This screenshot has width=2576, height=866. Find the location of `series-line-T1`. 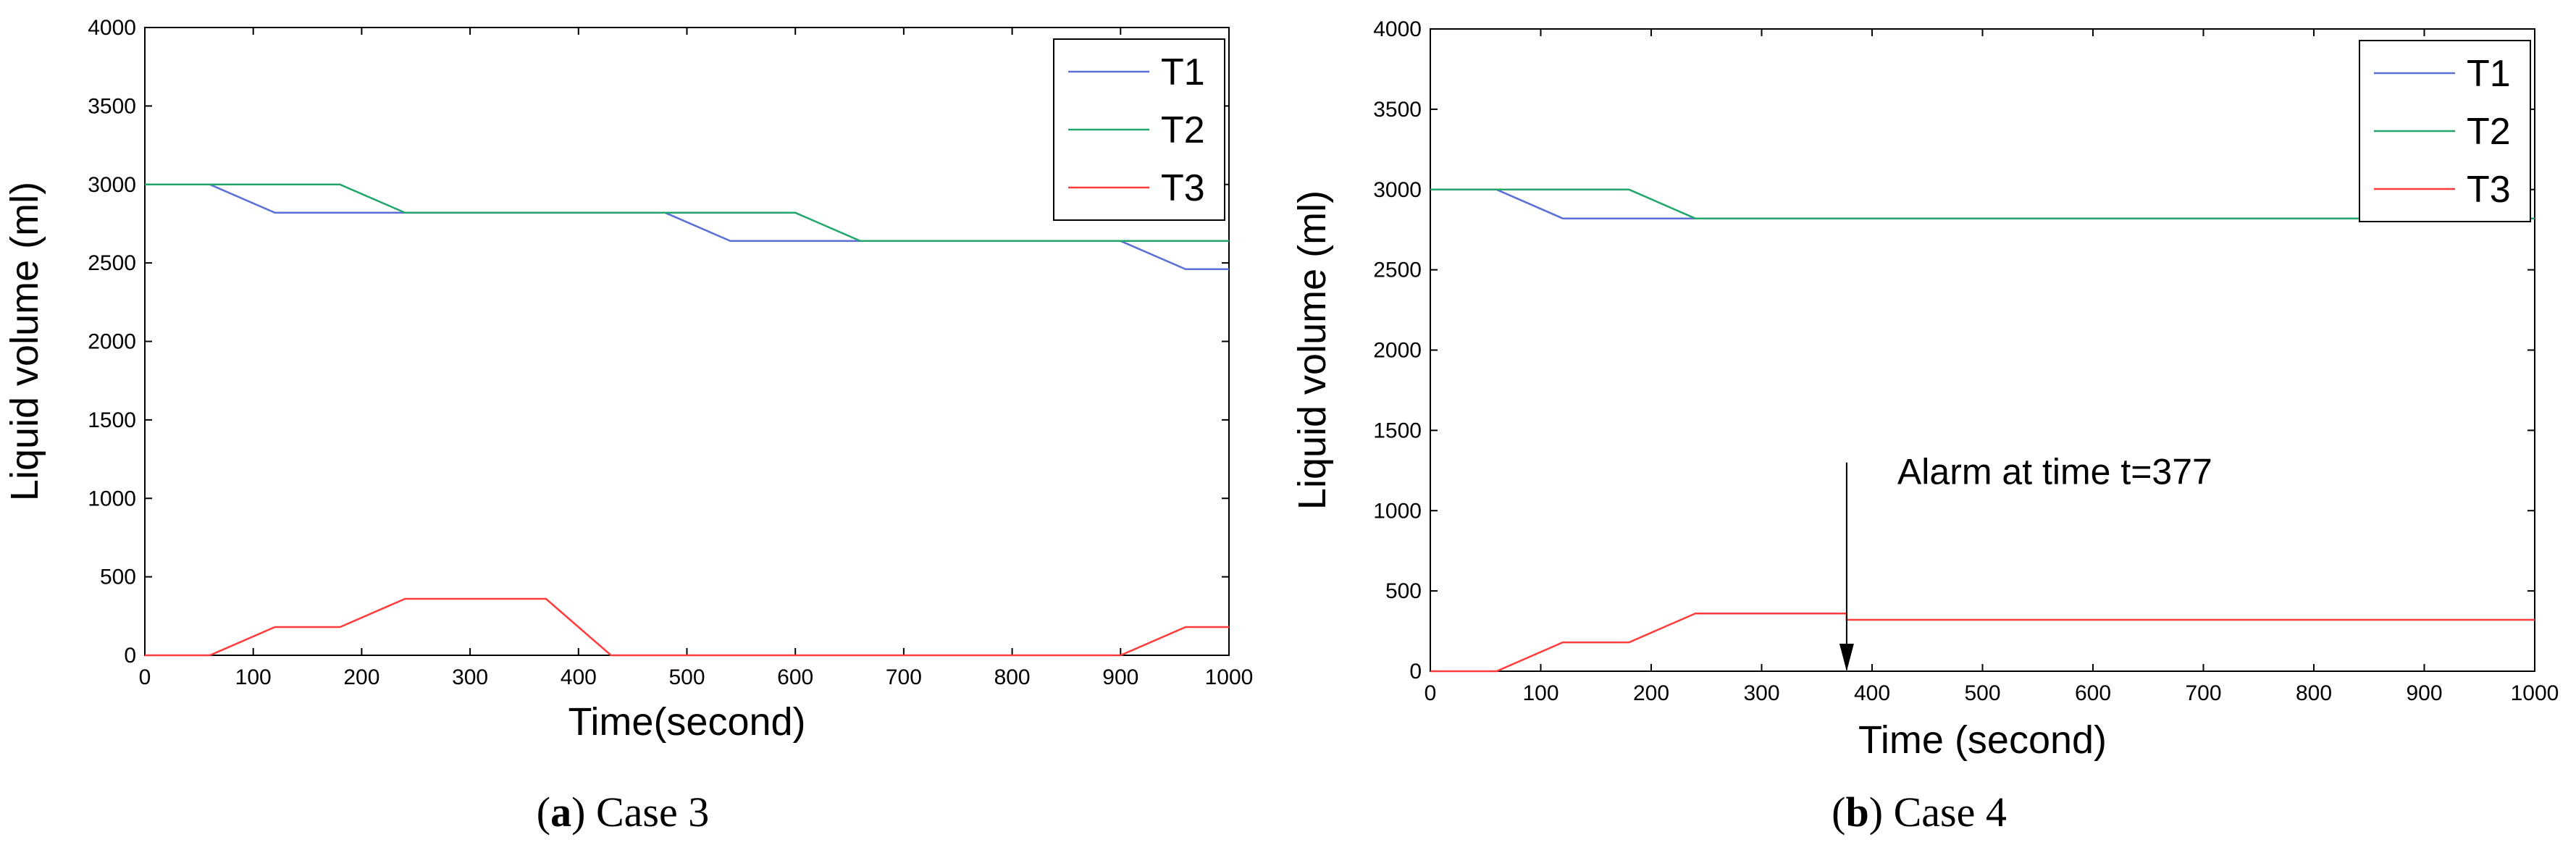

series-line-T1 is located at coordinates (687, 227).